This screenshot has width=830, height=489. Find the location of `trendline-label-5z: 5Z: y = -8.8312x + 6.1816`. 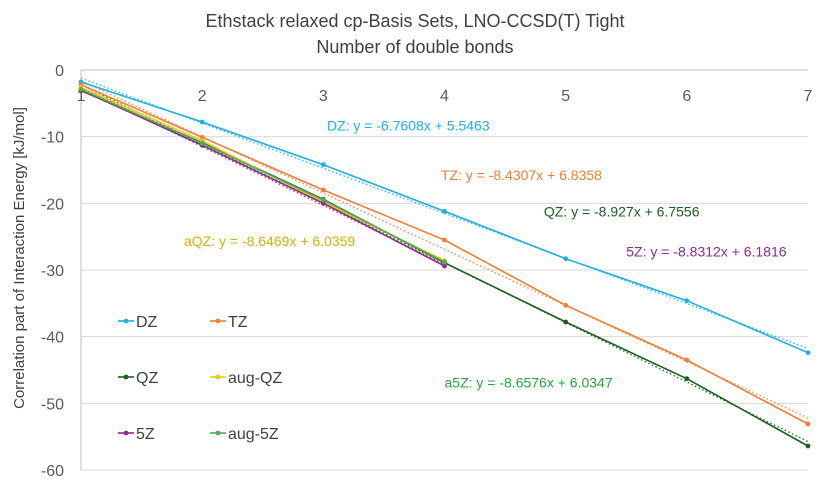

trendline-label-5z: 5Z: y = -8.8312x + 6.1816 is located at coordinates (706, 252).